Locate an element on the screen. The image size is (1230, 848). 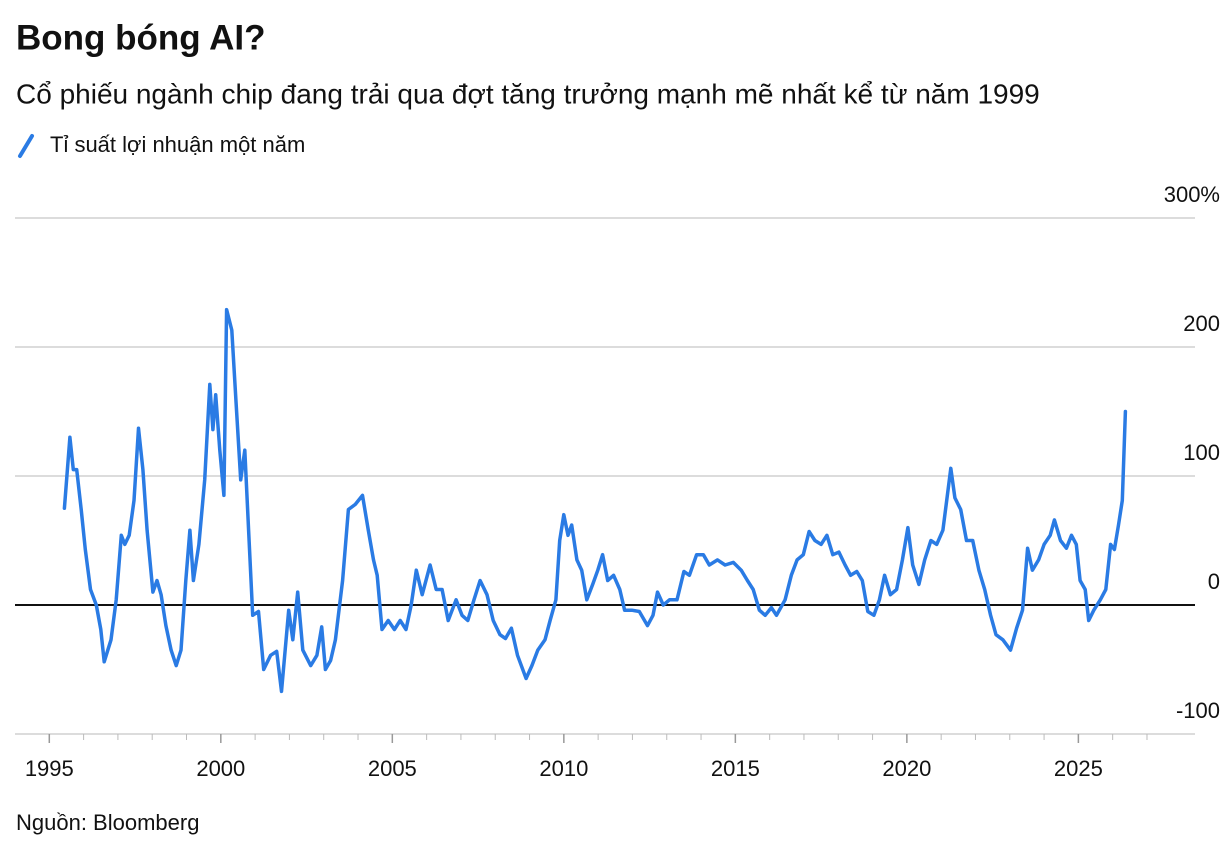
chart-title: Bong bóng AI? is located at coordinates (140, 37).